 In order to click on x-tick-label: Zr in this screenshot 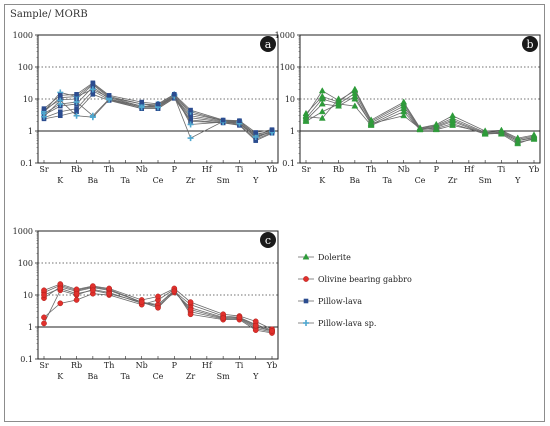, I will do `click(453, 180)`.